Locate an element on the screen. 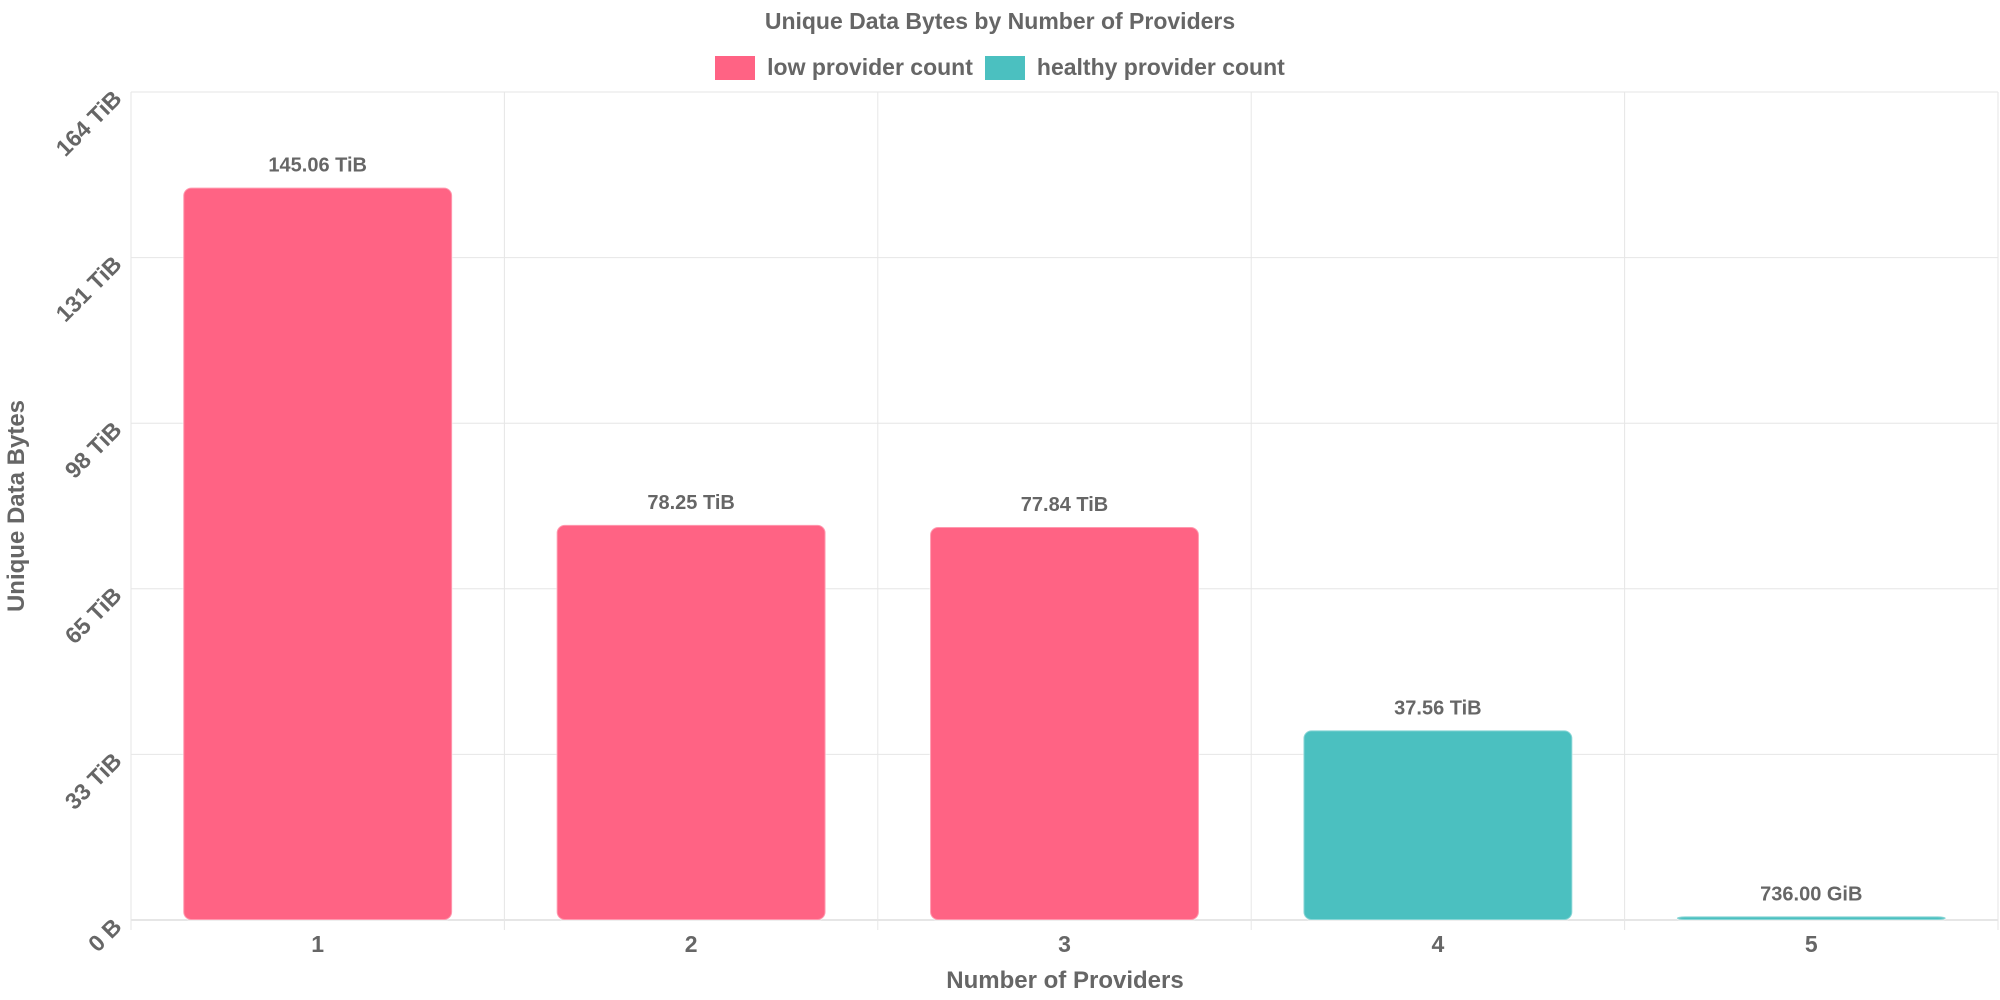 This screenshot has height=1000, width=2000. legend-label-low: low provider count is located at coordinates (870, 67).